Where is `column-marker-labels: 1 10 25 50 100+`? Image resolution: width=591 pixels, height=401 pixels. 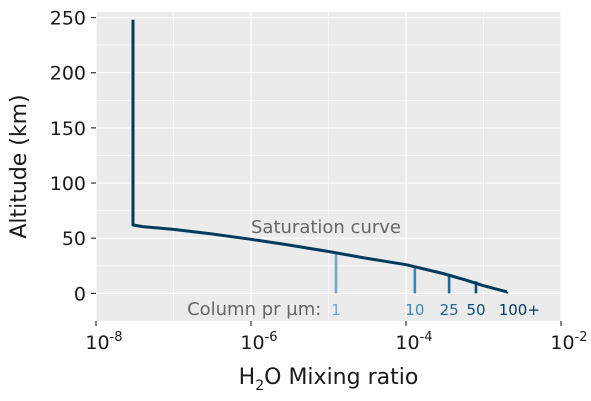 column-marker-labels: 1 10 25 50 100+ is located at coordinates (435, 310).